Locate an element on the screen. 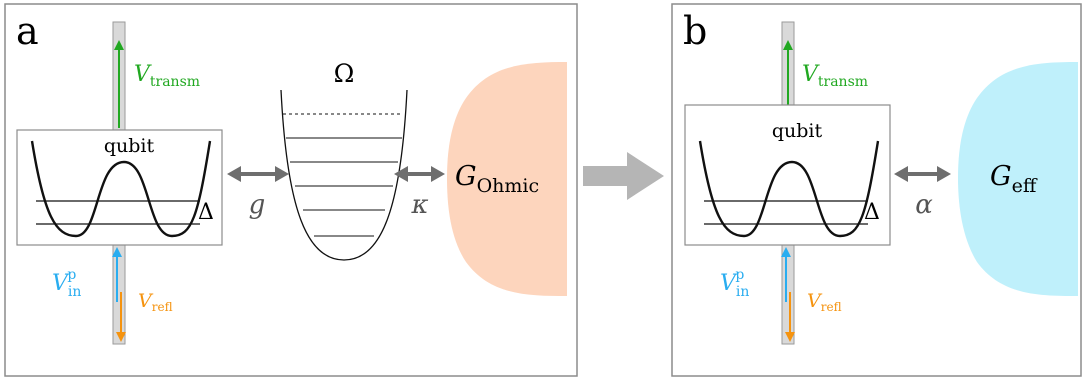 The height and width of the screenshot is (381, 1086). v-in-label-b: Vinp is located at coordinates (734, 283).